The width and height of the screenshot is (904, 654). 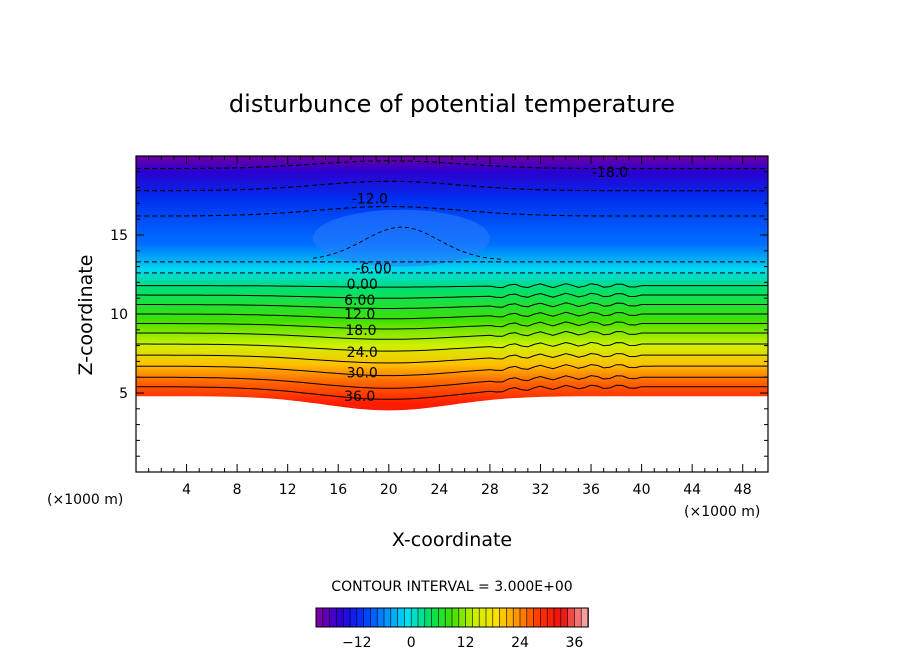 What do you see at coordinates (452, 540) in the screenshot?
I see `x-axis-label: X-coordinate` at bounding box center [452, 540].